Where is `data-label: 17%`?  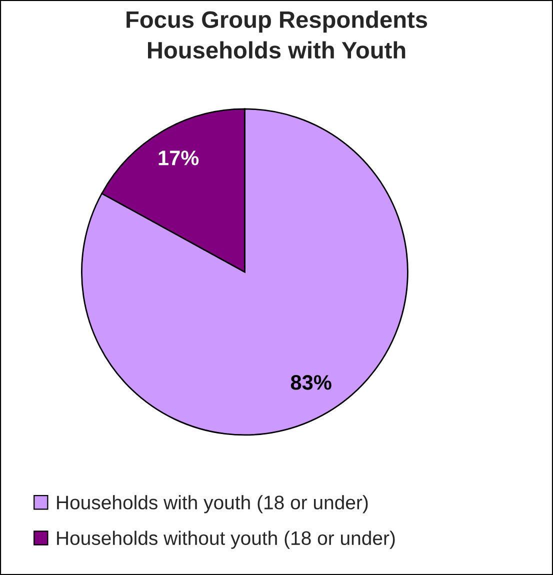 data-label: 17% is located at coordinates (178, 158).